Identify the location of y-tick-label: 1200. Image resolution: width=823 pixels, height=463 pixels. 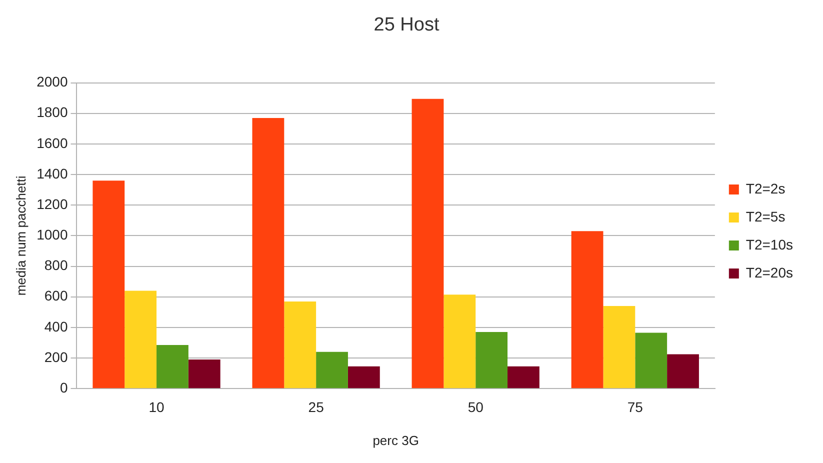
(52, 204).